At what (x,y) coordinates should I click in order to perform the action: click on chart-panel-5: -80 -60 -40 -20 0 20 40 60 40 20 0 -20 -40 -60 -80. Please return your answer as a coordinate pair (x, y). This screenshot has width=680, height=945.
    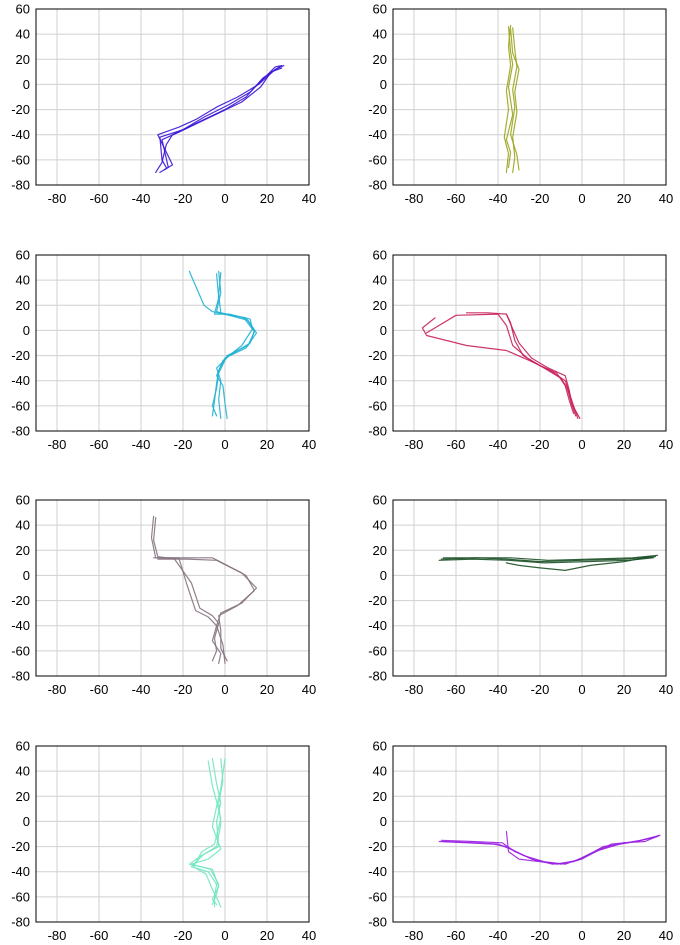
    Looking at the image, I should click on (163, 595).